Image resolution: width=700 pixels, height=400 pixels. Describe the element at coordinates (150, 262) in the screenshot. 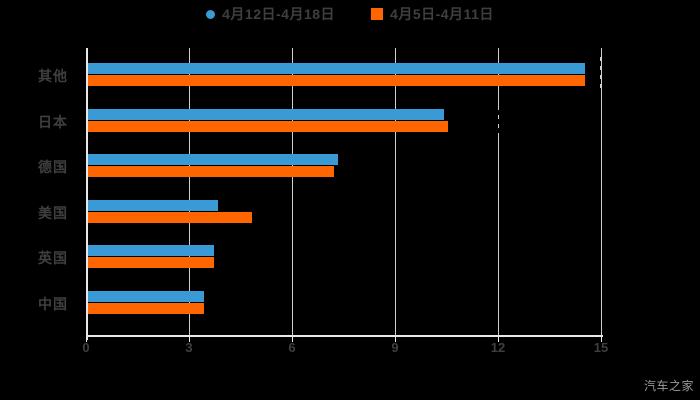

I see `bar-series1-cat4` at that location.